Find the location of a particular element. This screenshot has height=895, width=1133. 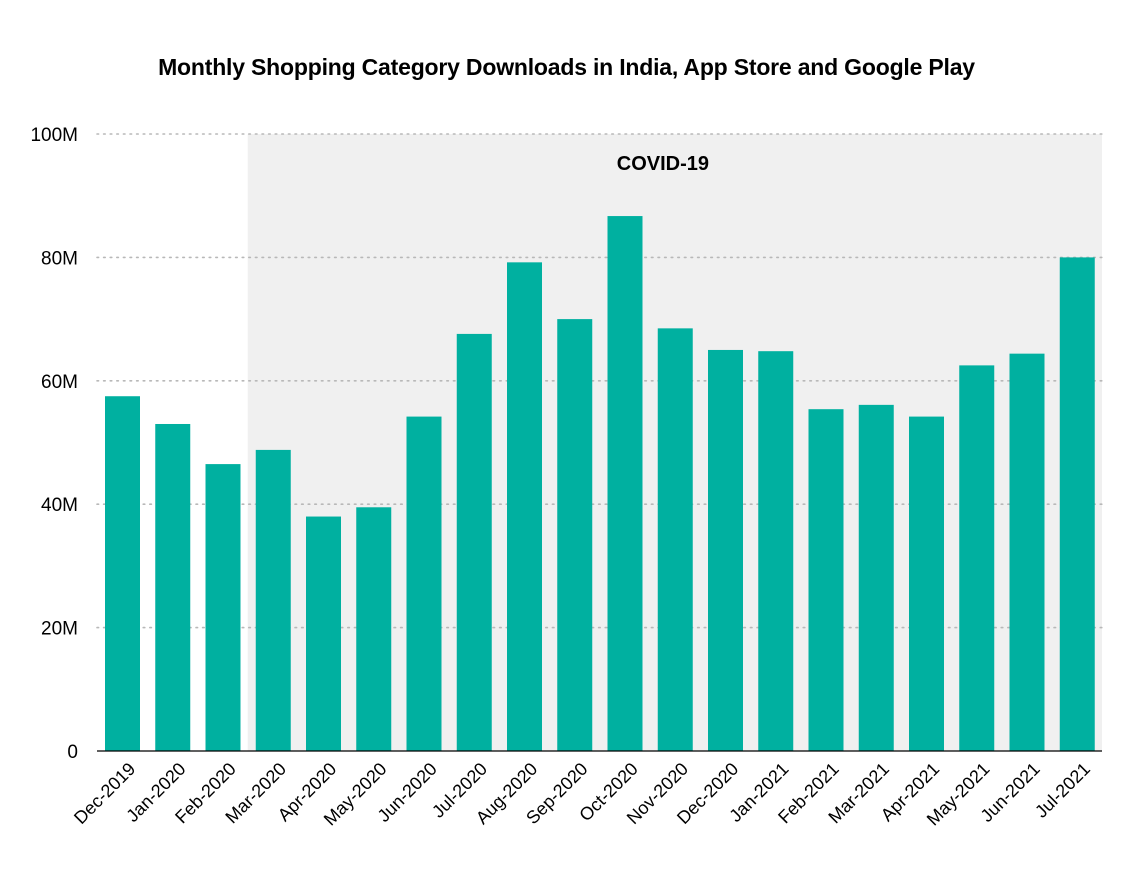

covid-label: COVID-19 is located at coordinates (663, 164).